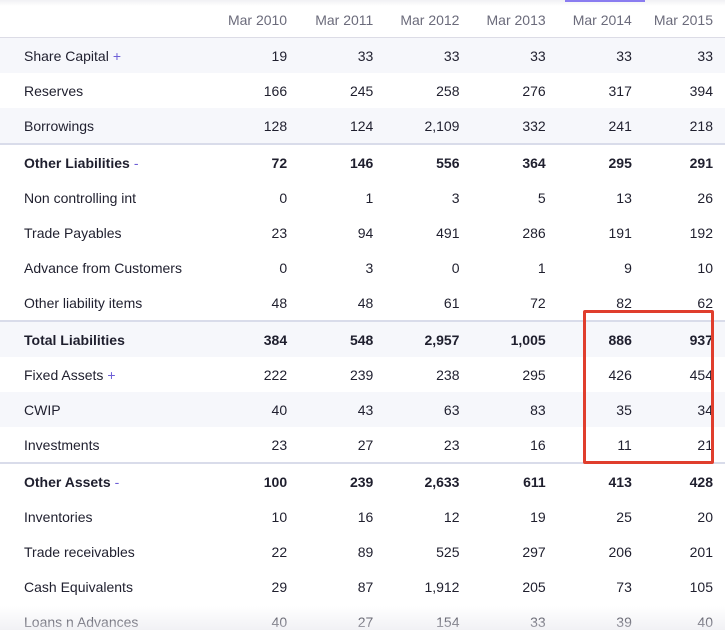 The height and width of the screenshot is (639, 725). What do you see at coordinates (342, 409) in the screenshot?
I see `cell-value: 43` at bounding box center [342, 409].